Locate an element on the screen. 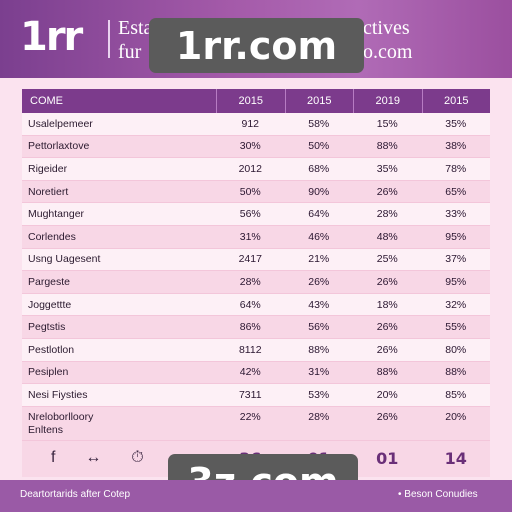 Image resolution: width=512 pixels, height=512 pixels. title-line1-right: ctives is located at coordinates (386, 28).